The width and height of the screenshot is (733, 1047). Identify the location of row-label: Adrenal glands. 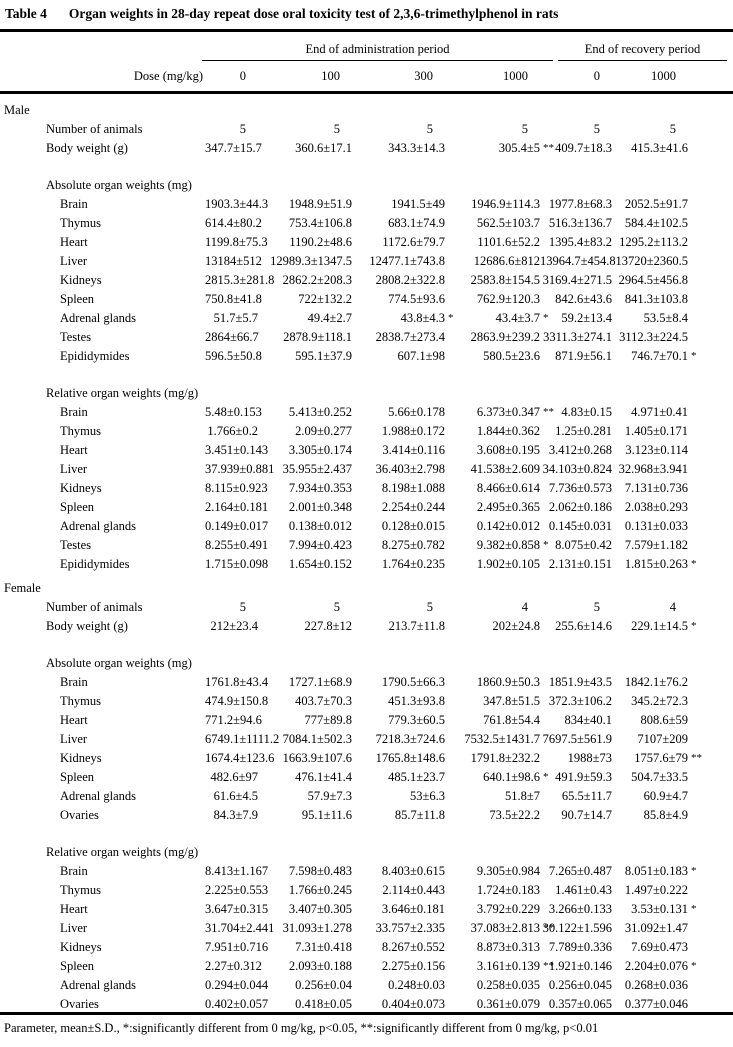
(98, 318).